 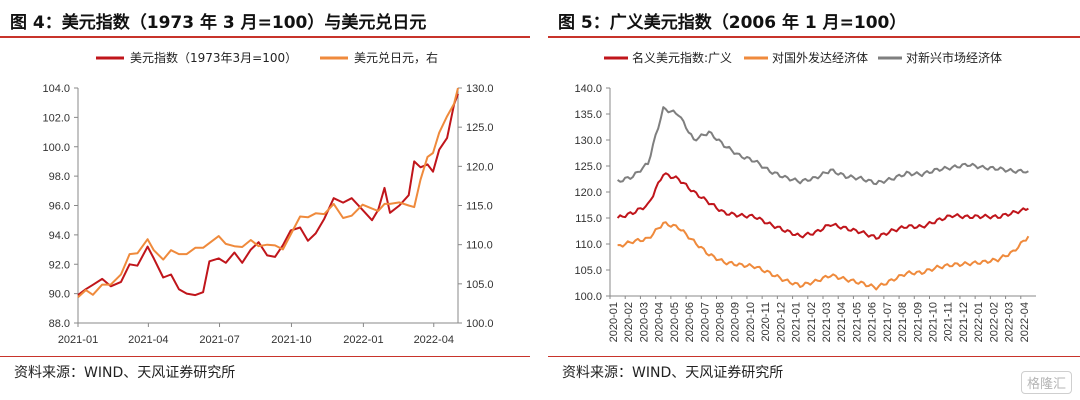 What do you see at coordinates (949, 322) in the screenshot?
I see `x-tick-label: 2021-11` at bounding box center [949, 322].